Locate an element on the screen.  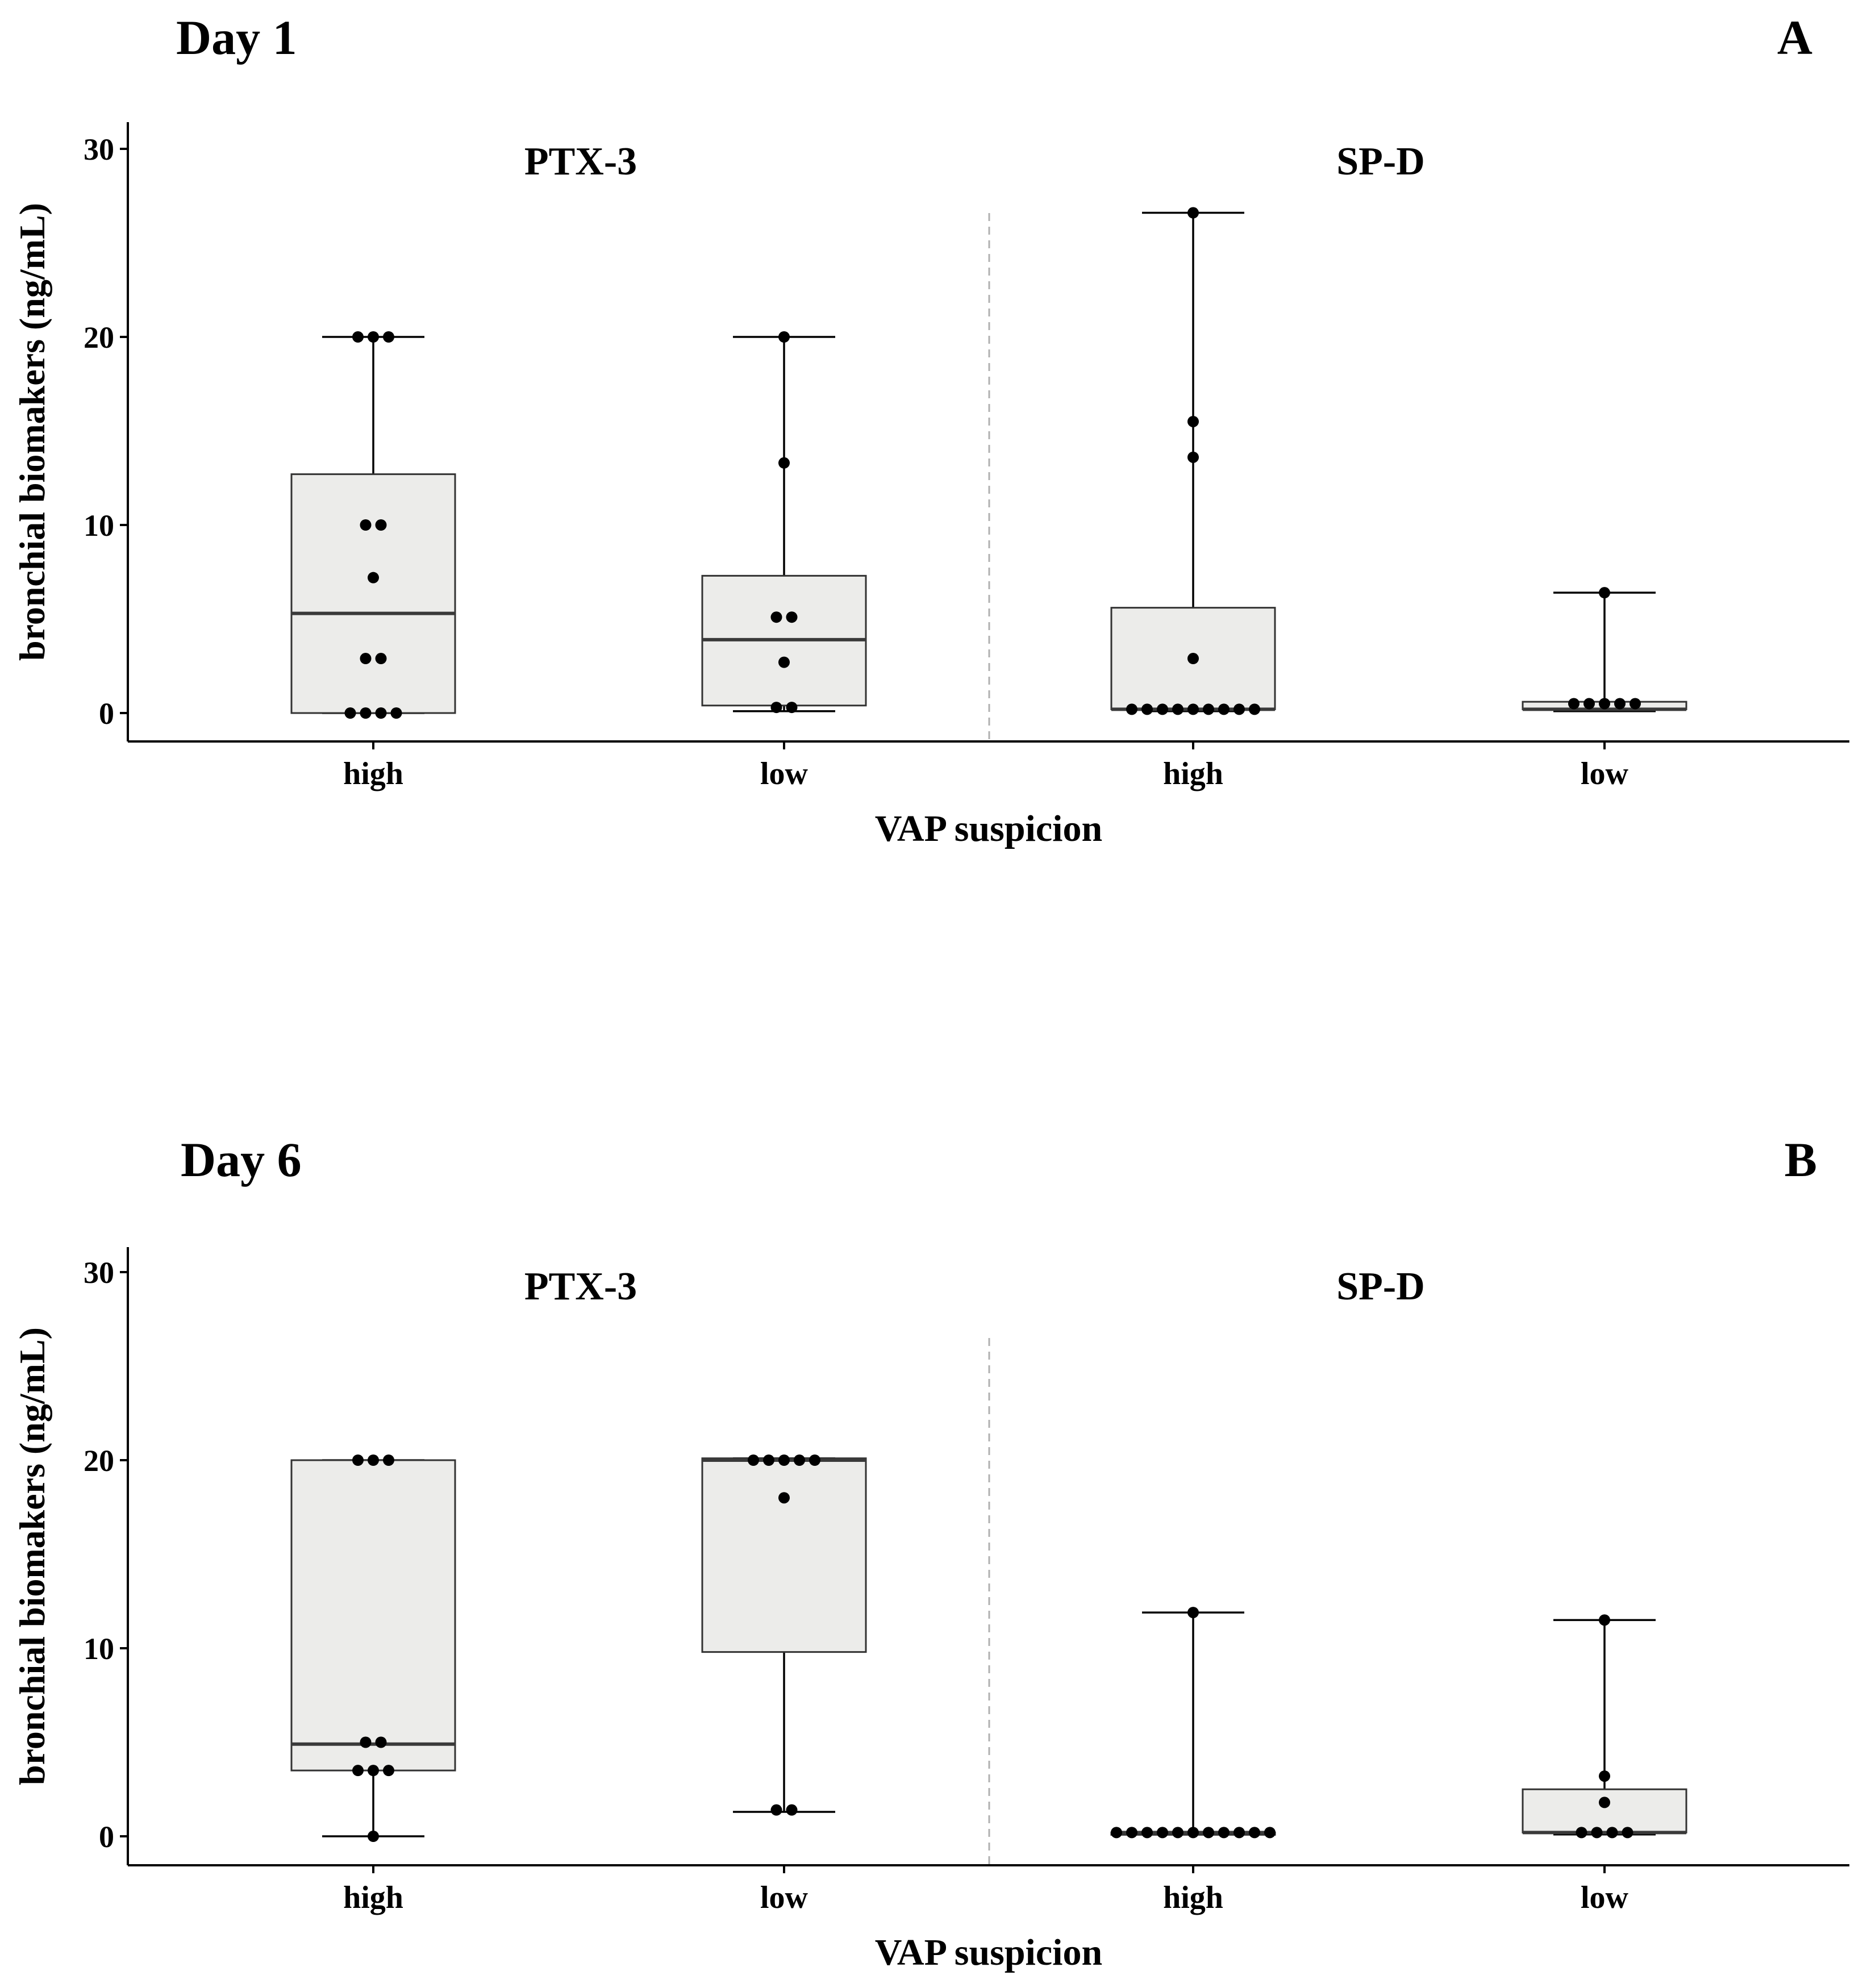
panel-letter: B is located at coordinates (1801, 1159).